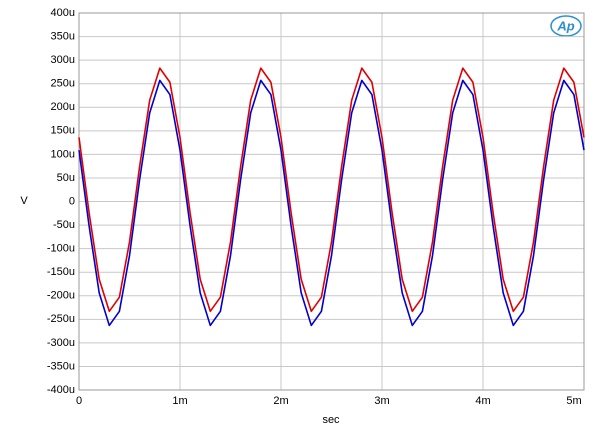 Image resolution: width=600 pixels, height=432 pixels. Describe the element at coordinates (63, 60) in the screenshot. I see `y-tick-label: 300u` at that location.